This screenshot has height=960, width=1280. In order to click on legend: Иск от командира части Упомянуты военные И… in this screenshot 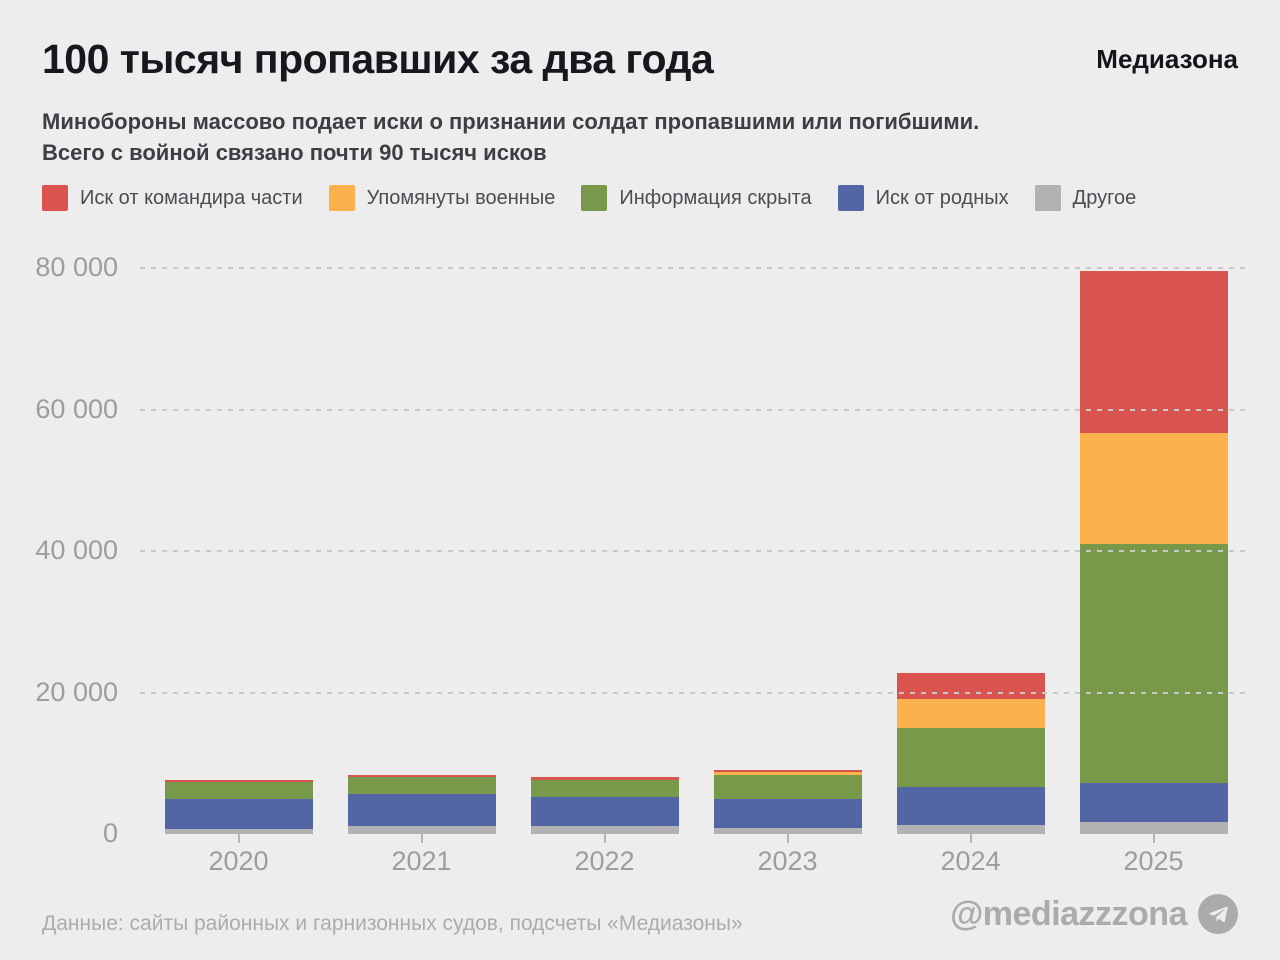, I will do `click(589, 198)`.